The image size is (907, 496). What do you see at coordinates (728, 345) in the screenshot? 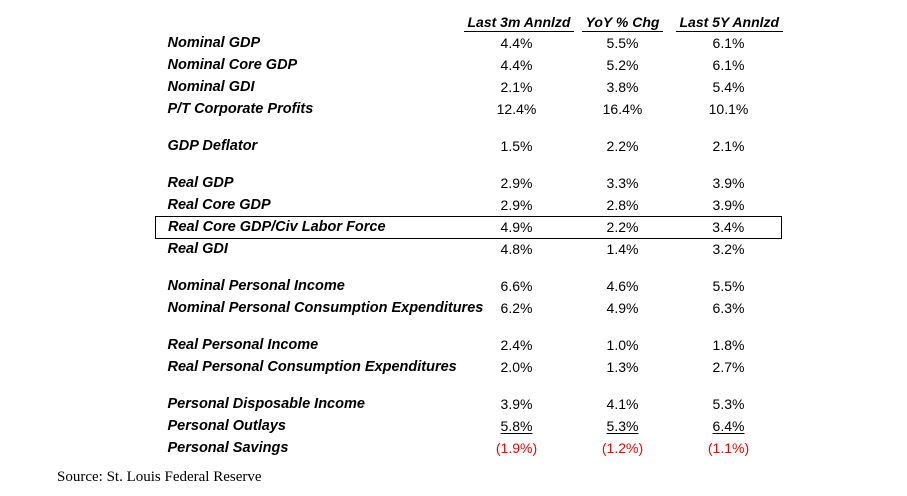
I see `value-cell: 1.8%` at bounding box center [728, 345].